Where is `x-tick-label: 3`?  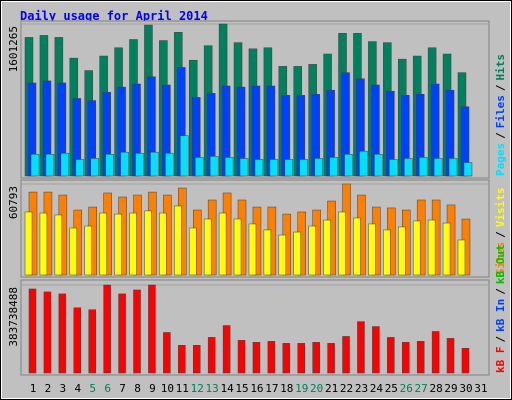
x-tick-label: 3 is located at coordinates (63, 388).